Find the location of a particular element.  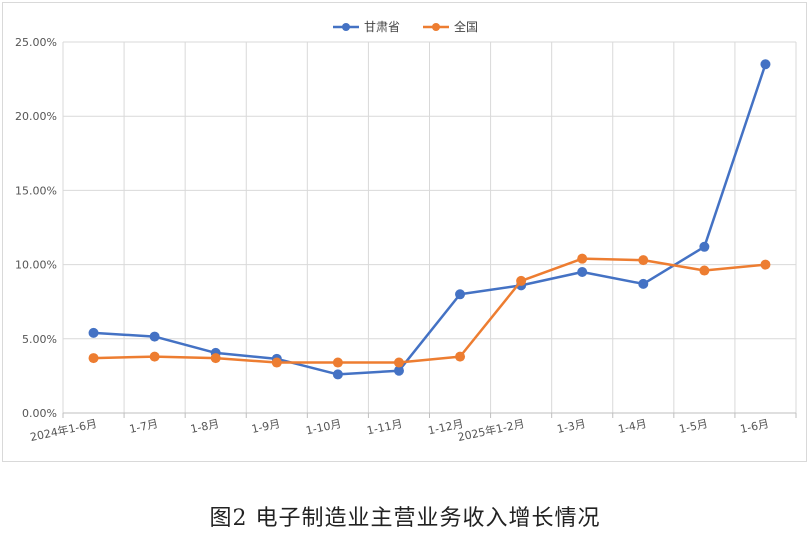

y-tick-label: 25.00% is located at coordinates (36, 42).